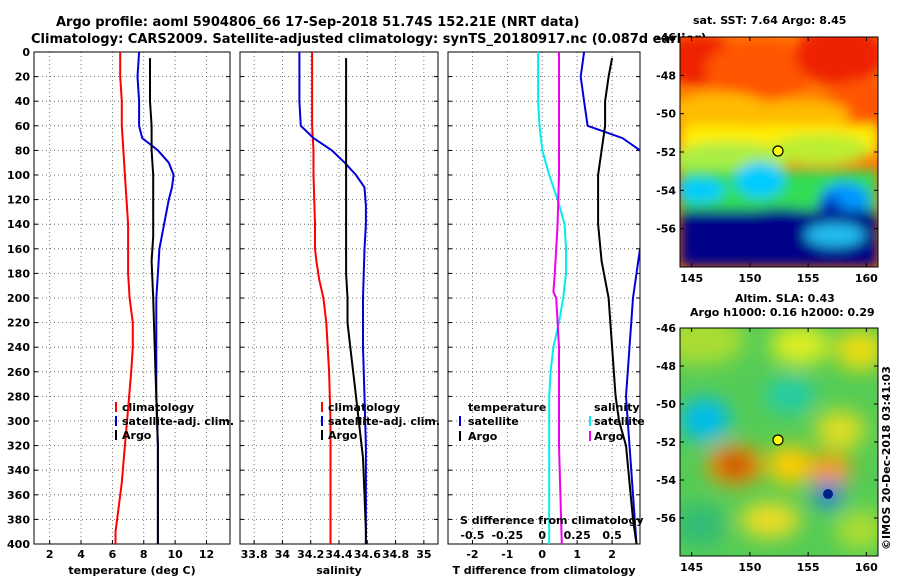 This screenshot has height=580, width=900. What do you see at coordinates (23, 150) in the screenshot?
I see `ytick-label: 80` at bounding box center [23, 150].